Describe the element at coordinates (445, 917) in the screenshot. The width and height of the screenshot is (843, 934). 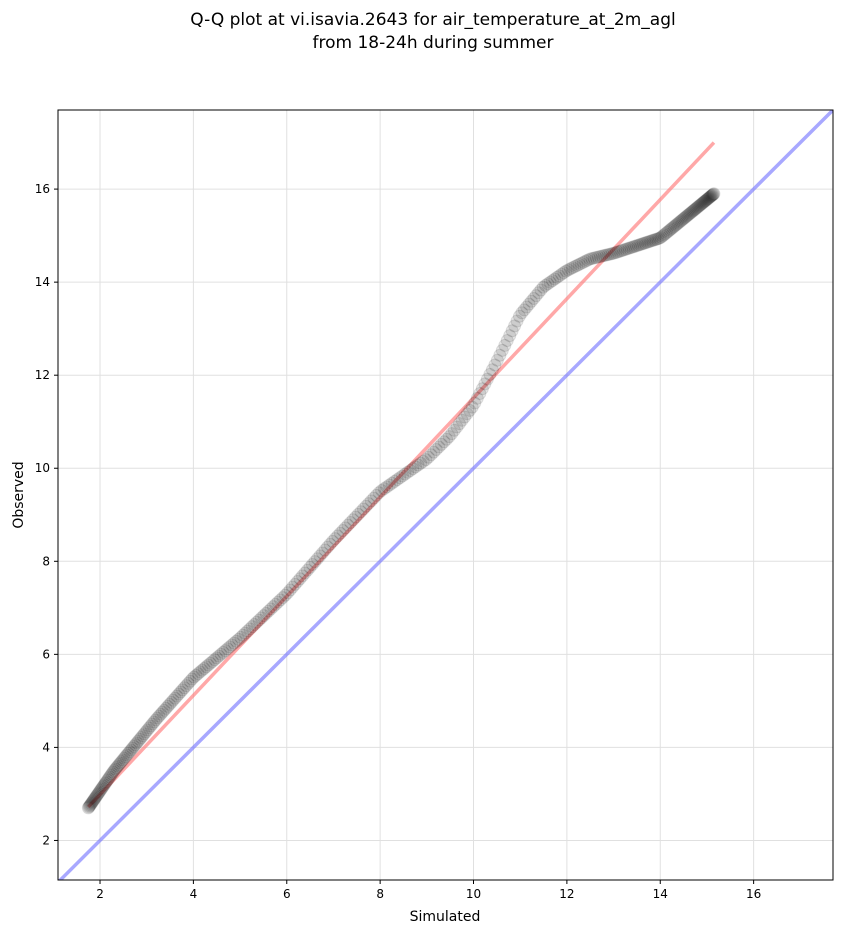
I see `x-axis-label: Simulated` at that location.